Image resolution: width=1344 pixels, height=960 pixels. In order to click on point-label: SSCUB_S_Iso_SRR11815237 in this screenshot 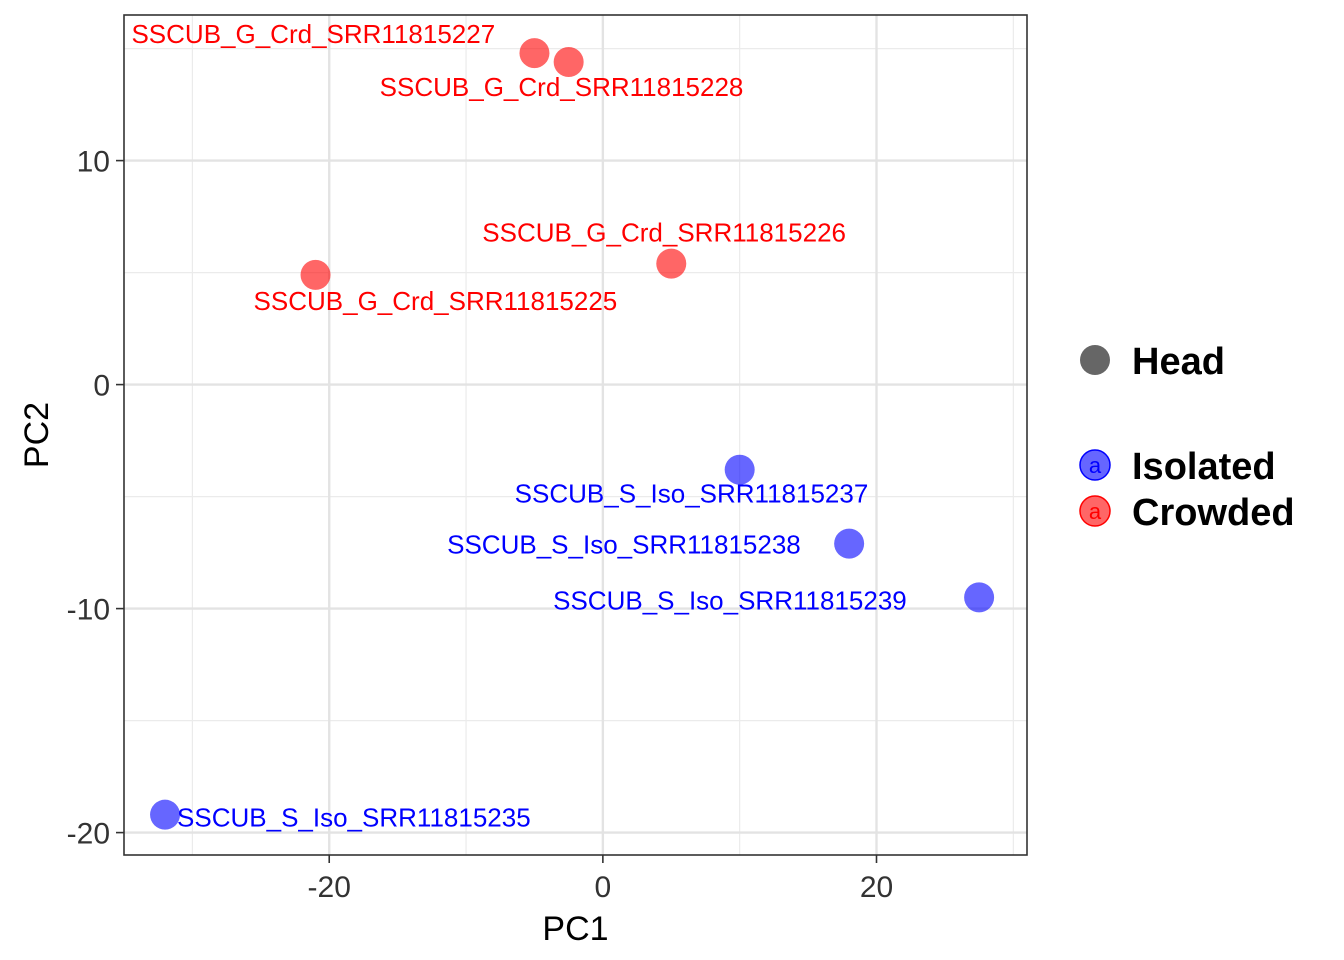, I will do `click(692, 494)`.